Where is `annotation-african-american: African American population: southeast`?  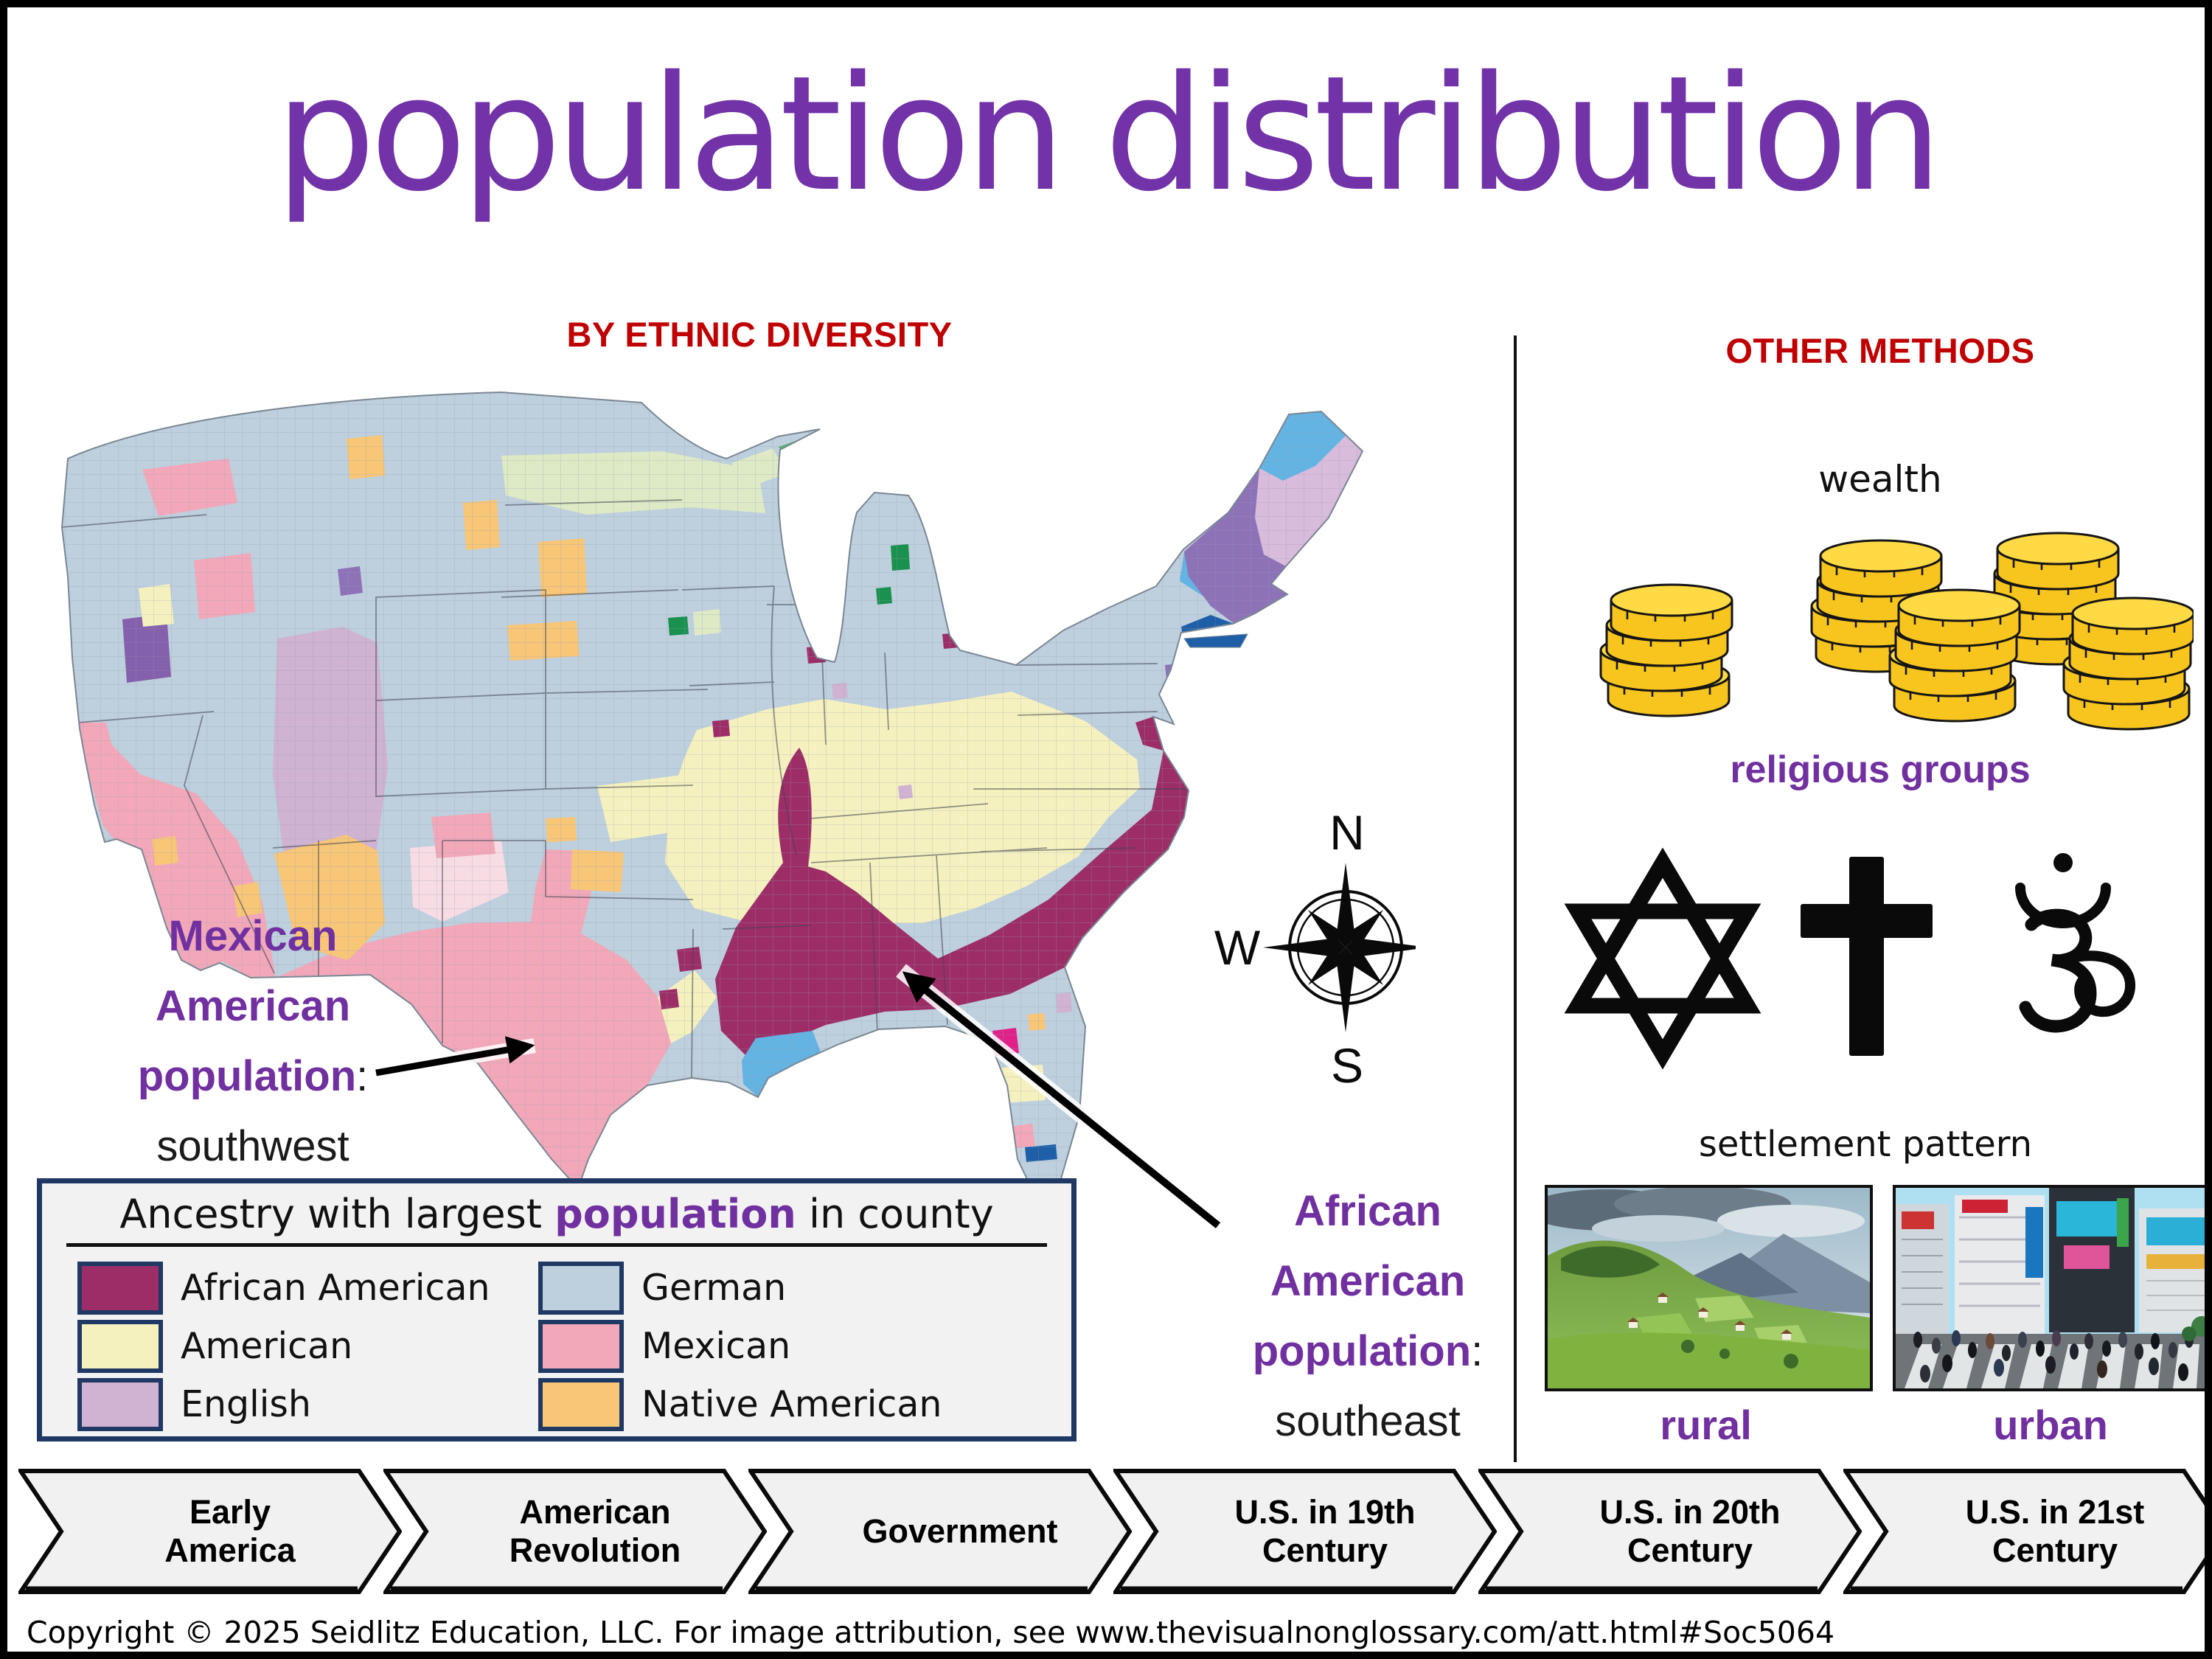 annotation-african-american: African American population: southeast is located at coordinates (1368, 1316).